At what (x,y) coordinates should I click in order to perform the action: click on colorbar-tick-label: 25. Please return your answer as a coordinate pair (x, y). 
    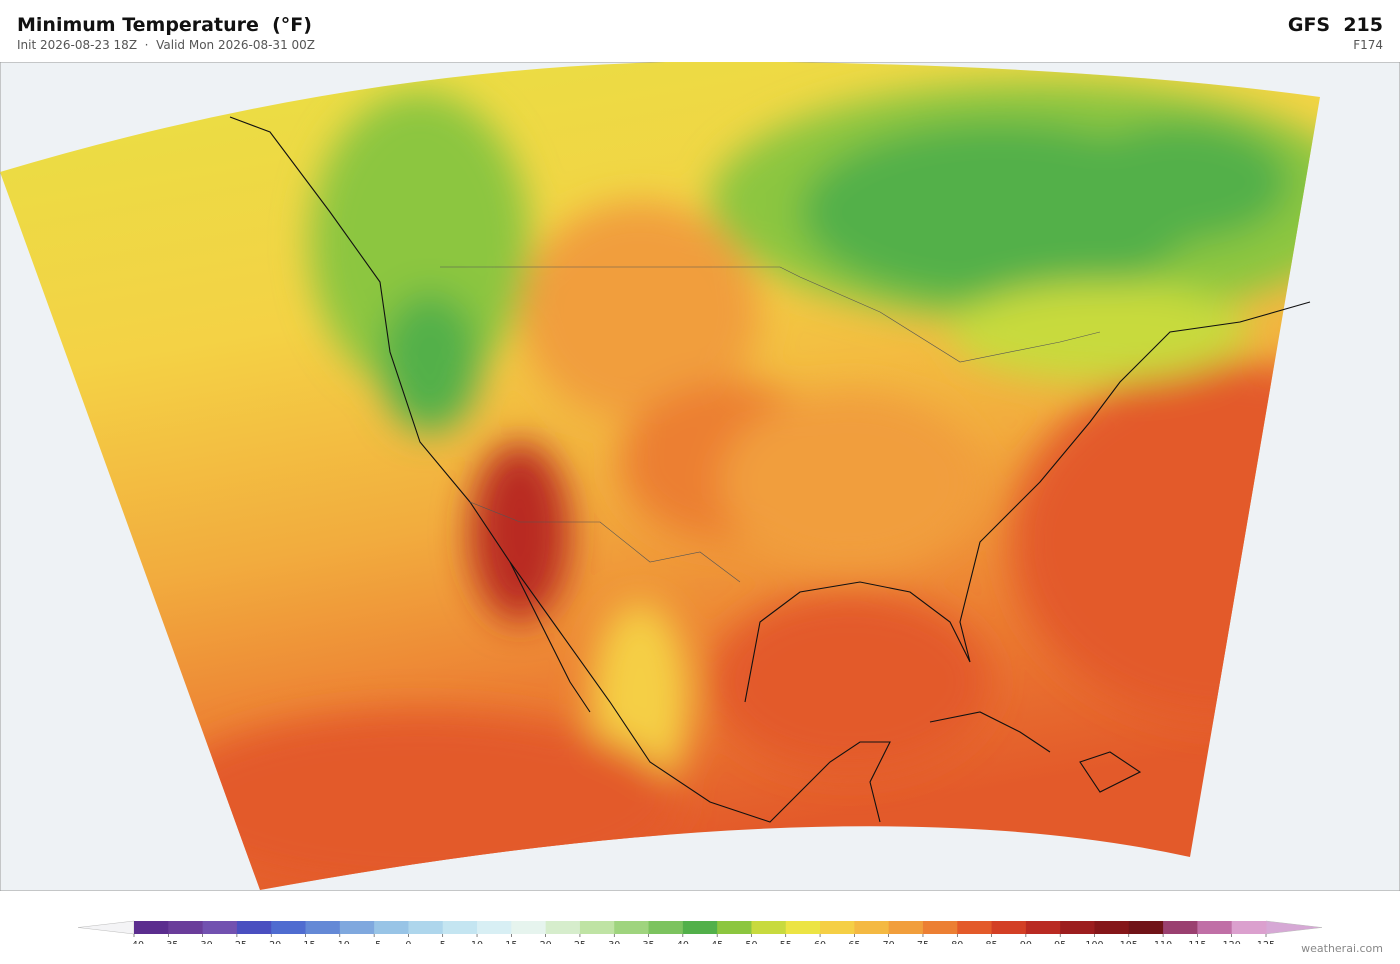
    Looking at the image, I should click on (580, 942).